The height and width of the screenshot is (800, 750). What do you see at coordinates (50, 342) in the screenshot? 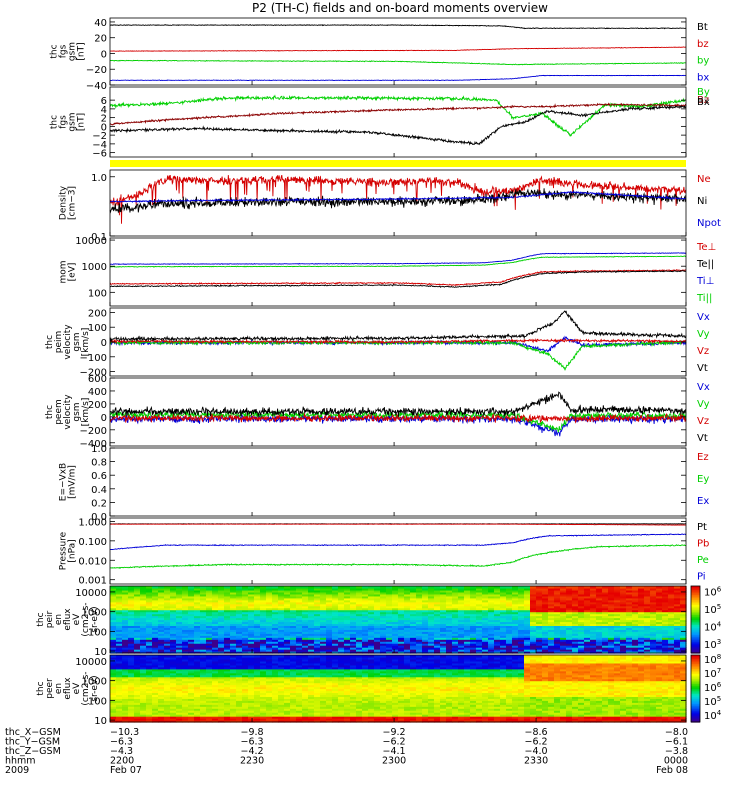
I see `y-axis-label: thc` at bounding box center [50, 342].